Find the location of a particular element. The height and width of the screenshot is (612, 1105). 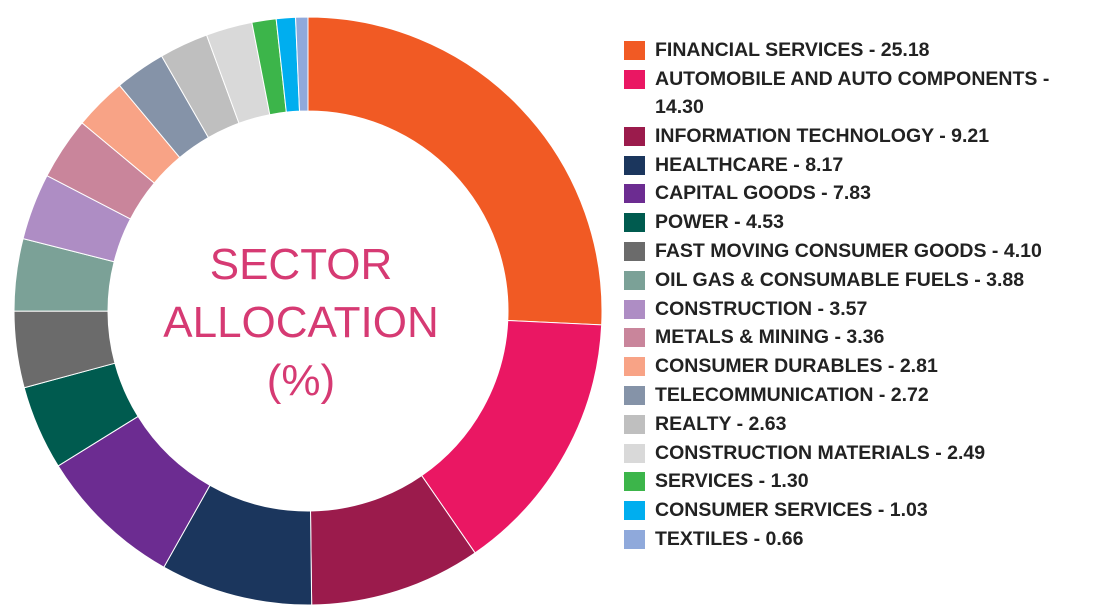

chart-title: SECTOR ALLOCATION (%) is located at coordinates (301, 323).